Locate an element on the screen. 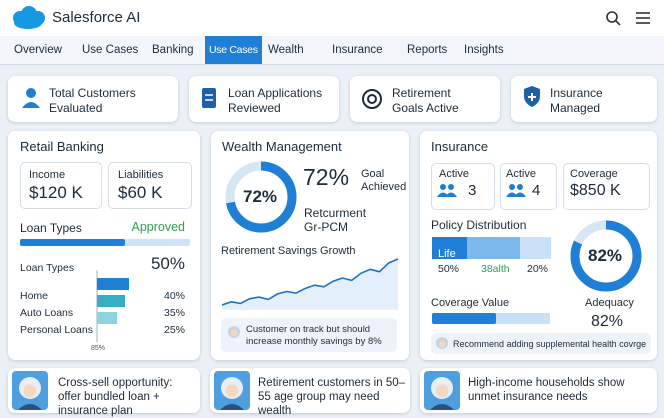 The width and height of the screenshot is (664, 418). subtitle: Retcurment Gr-PCM is located at coordinates (335, 220).